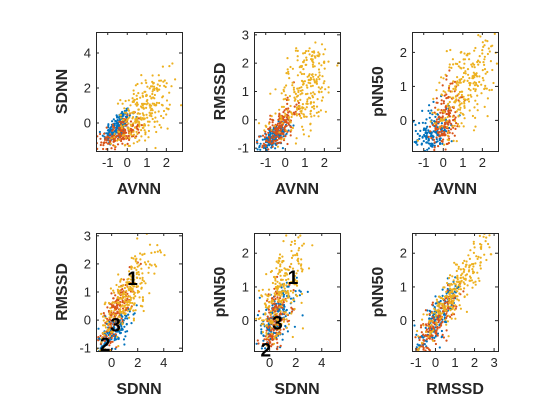  I want to click on y-axis-label: pNN50, so click(220, 292).